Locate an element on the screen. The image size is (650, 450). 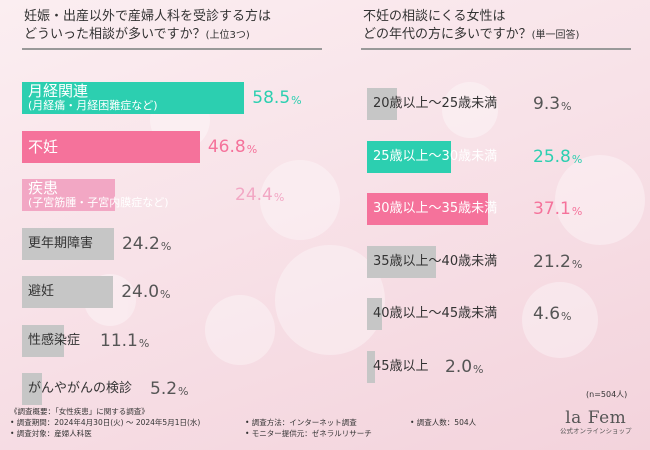
bar-value: 2.0% is located at coordinates (464, 367).